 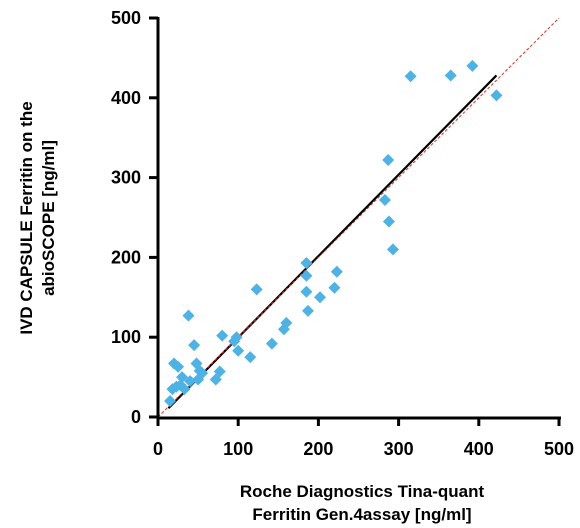 I want to click on y-tick-label: 500, so click(x=126, y=18).